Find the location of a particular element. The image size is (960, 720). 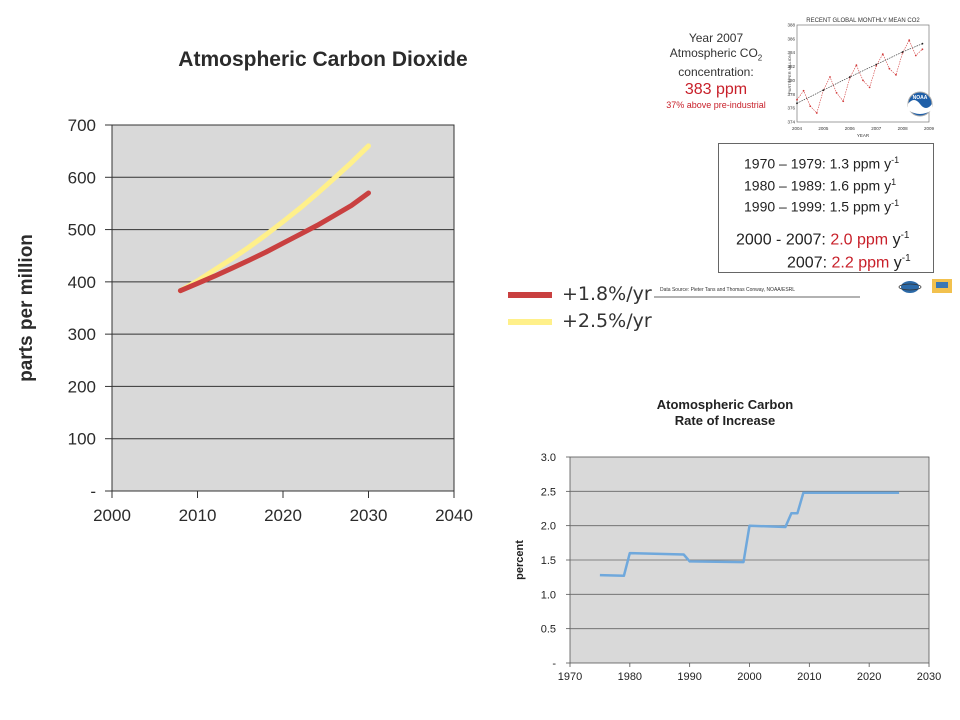

rate-y-tick-labels: - 0.5 1.0 1.5 2.0 2.5 3.0 is located at coordinates (549, 561).